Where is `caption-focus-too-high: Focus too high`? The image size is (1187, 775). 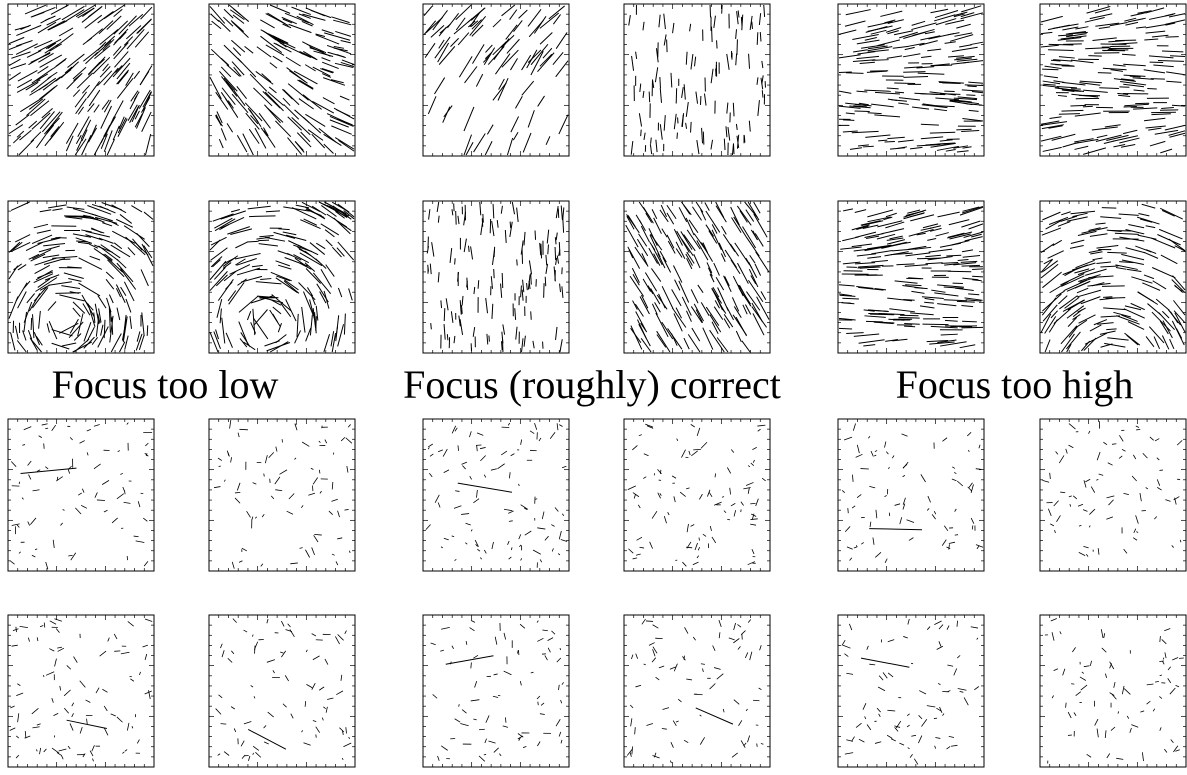 caption-focus-too-high: Focus too high is located at coordinates (1014, 385).